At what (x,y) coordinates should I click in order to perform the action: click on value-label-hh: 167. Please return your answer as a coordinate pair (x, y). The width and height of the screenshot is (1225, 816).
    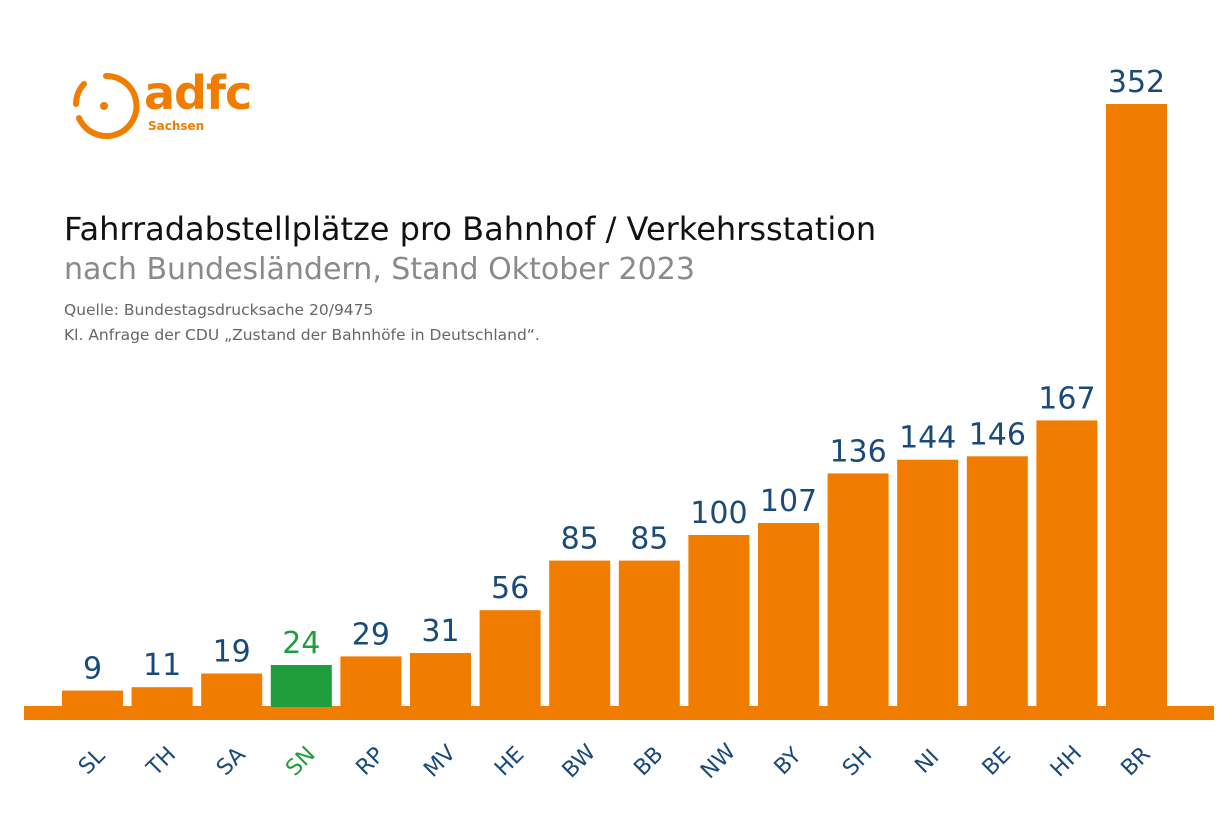
    Looking at the image, I should click on (1066, 398).